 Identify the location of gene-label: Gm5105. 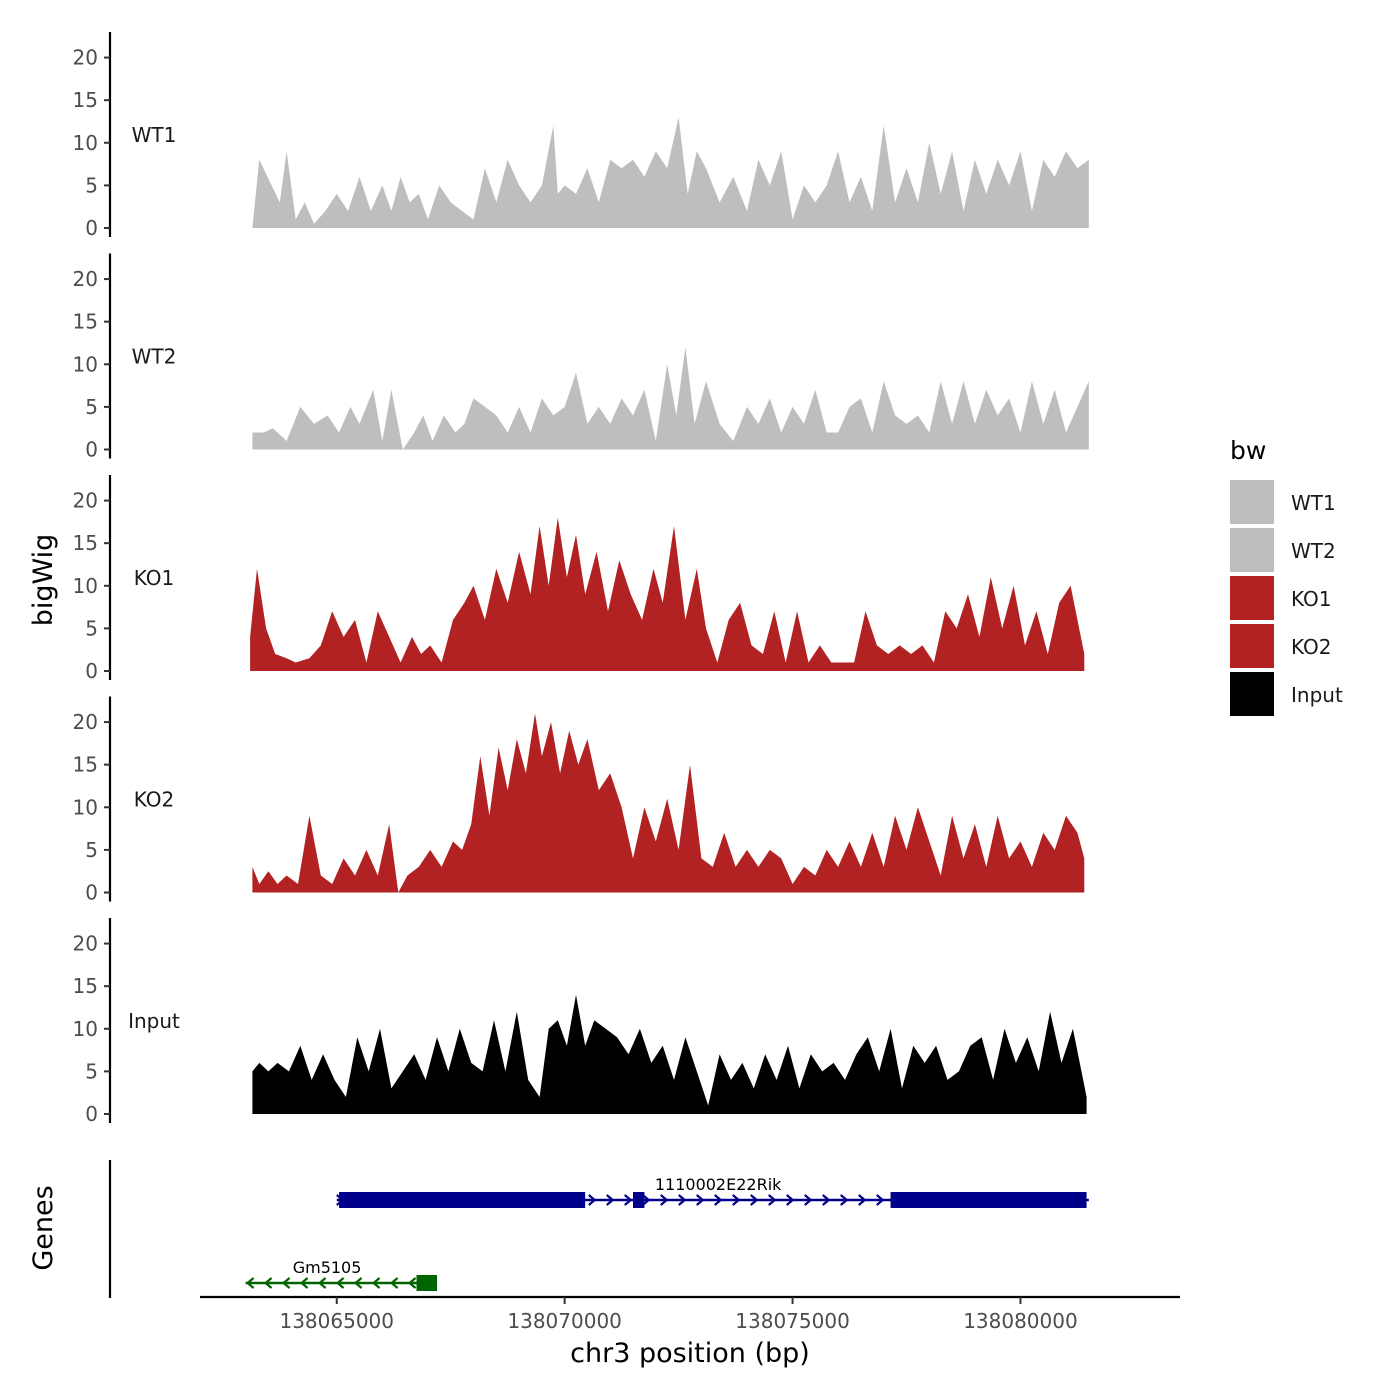
(327, 1267).